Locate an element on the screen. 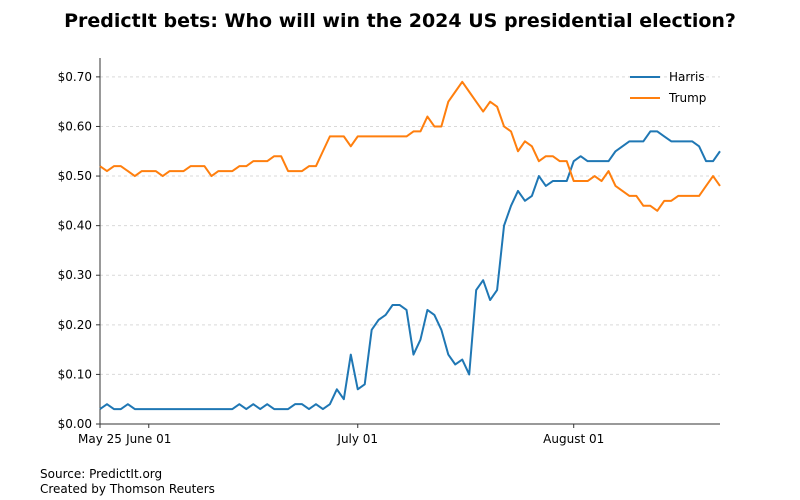  legend-label-harris: Harris is located at coordinates (687, 77).